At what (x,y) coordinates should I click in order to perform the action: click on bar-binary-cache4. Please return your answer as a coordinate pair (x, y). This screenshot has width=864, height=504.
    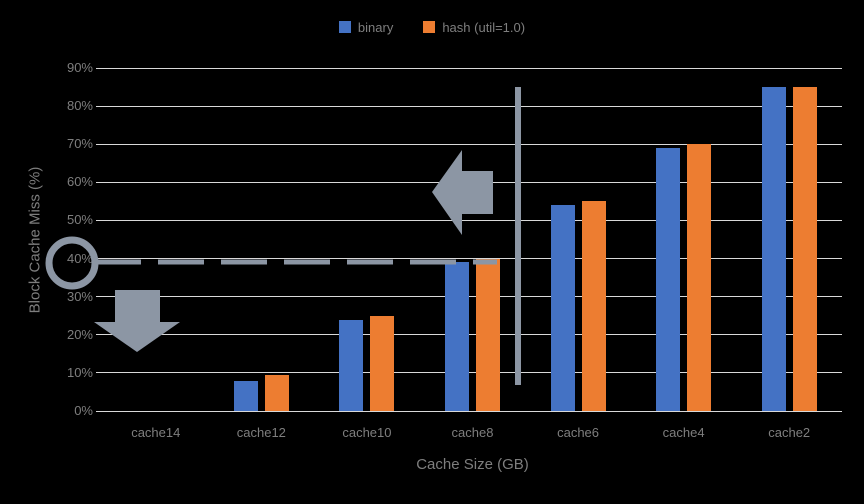
    Looking at the image, I should click on (668, 279).